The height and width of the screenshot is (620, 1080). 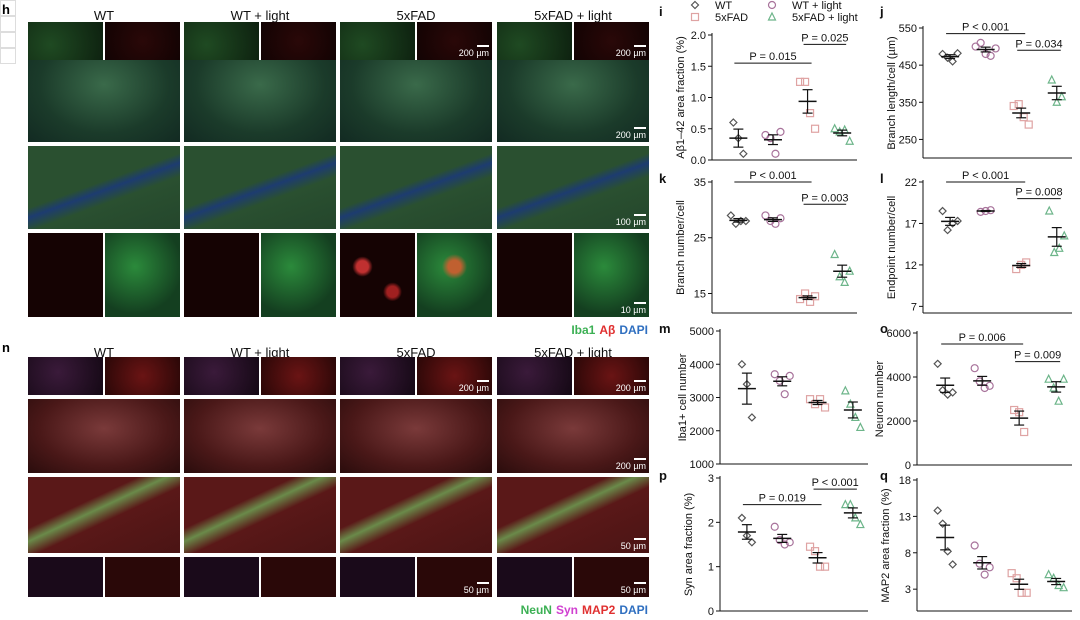 What do you see at coordinates (899, 334) in the screenshot?
I see `y-tick-label: 6000` at bounding box center [899, 334].